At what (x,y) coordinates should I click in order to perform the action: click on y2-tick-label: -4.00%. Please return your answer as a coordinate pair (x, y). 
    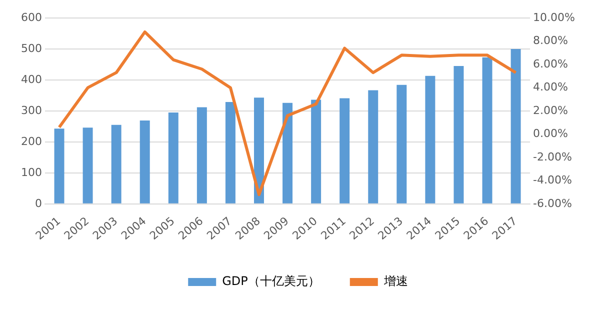
    Looking at the image, I should click on (552, 180).